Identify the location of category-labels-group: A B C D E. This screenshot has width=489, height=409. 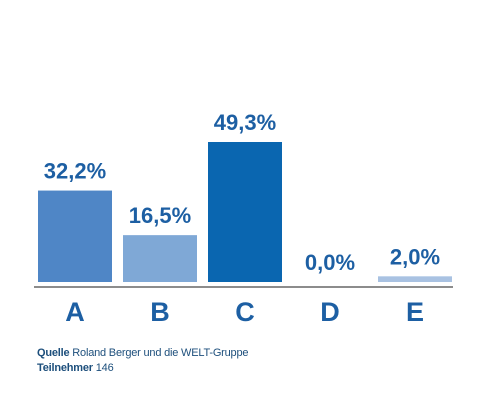
(244, 312).